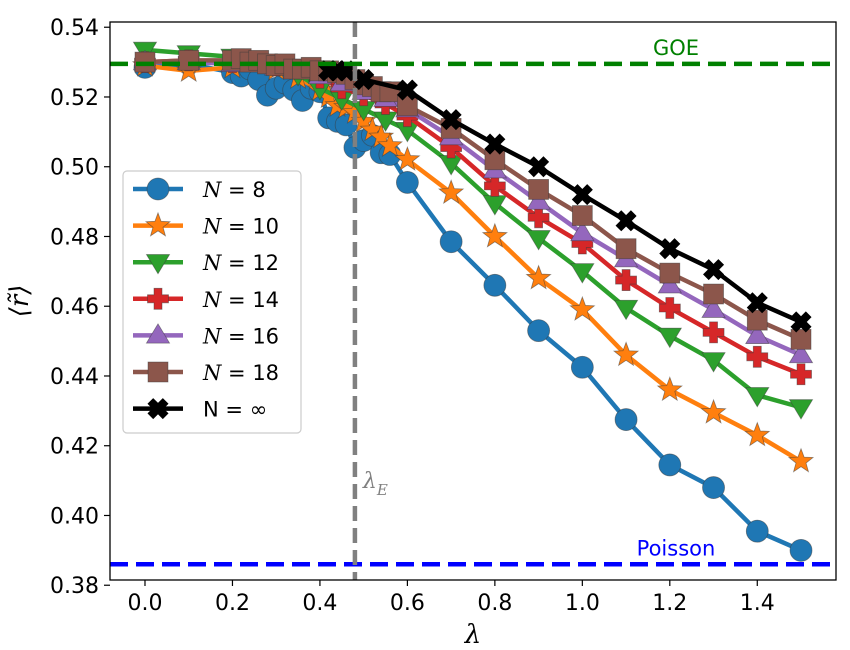  I want to click on legend-label: N = 16, so click(240, 336).